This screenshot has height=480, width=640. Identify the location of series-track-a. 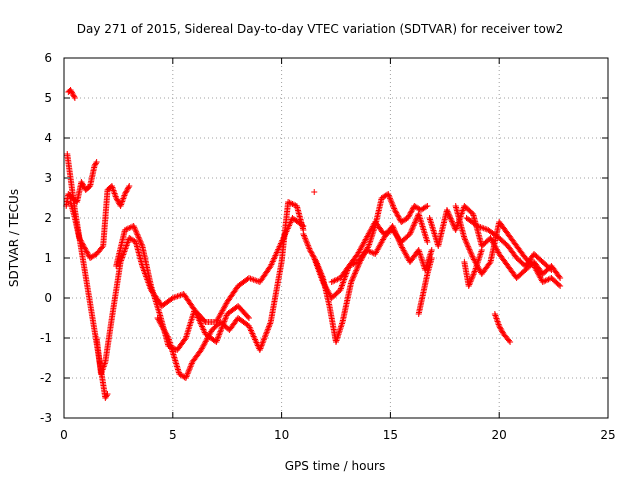
(71, 94).